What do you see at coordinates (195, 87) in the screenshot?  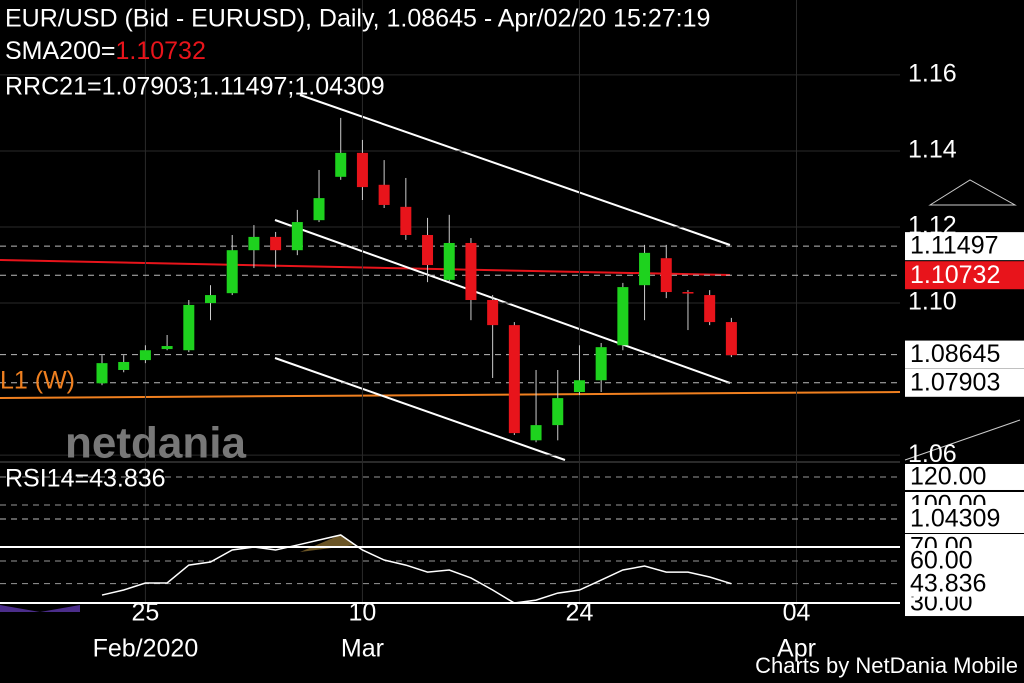 I see `indicator-legend: RRC21=1.07903;1.11497;1.04309` at bounding box center [195, 87].